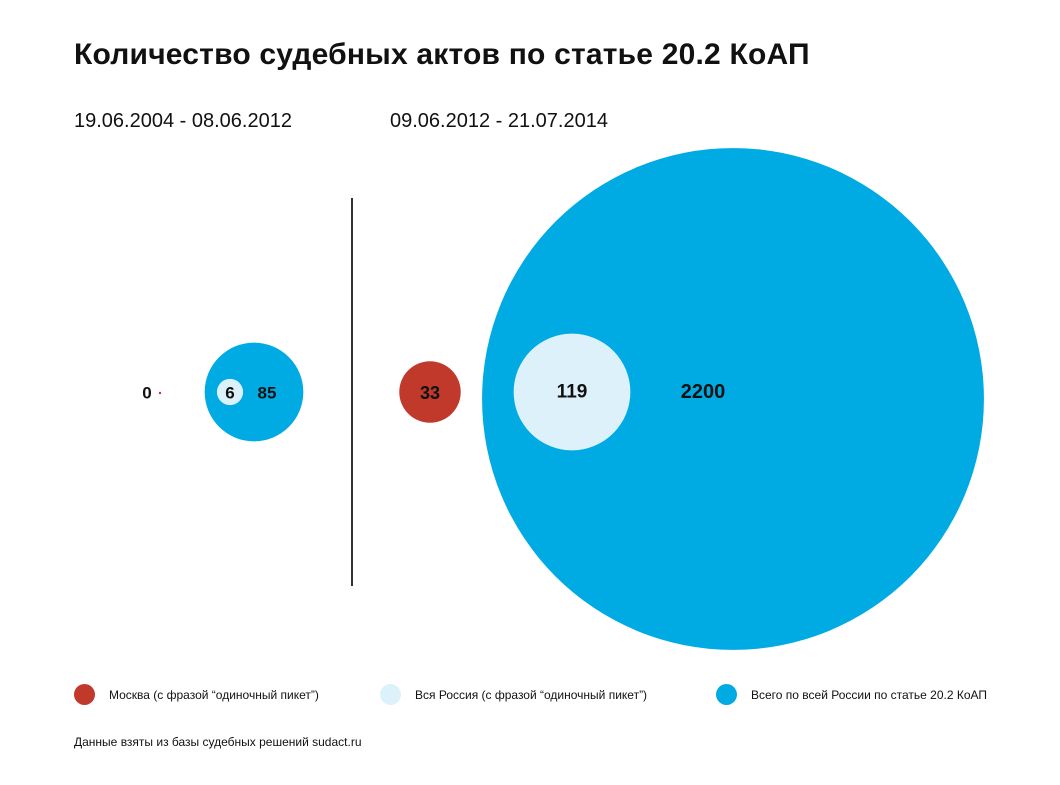 This screenshot has height=785, width=1060. I want to click on value-label-p2-russia-total: 2200, so click(703, 392).